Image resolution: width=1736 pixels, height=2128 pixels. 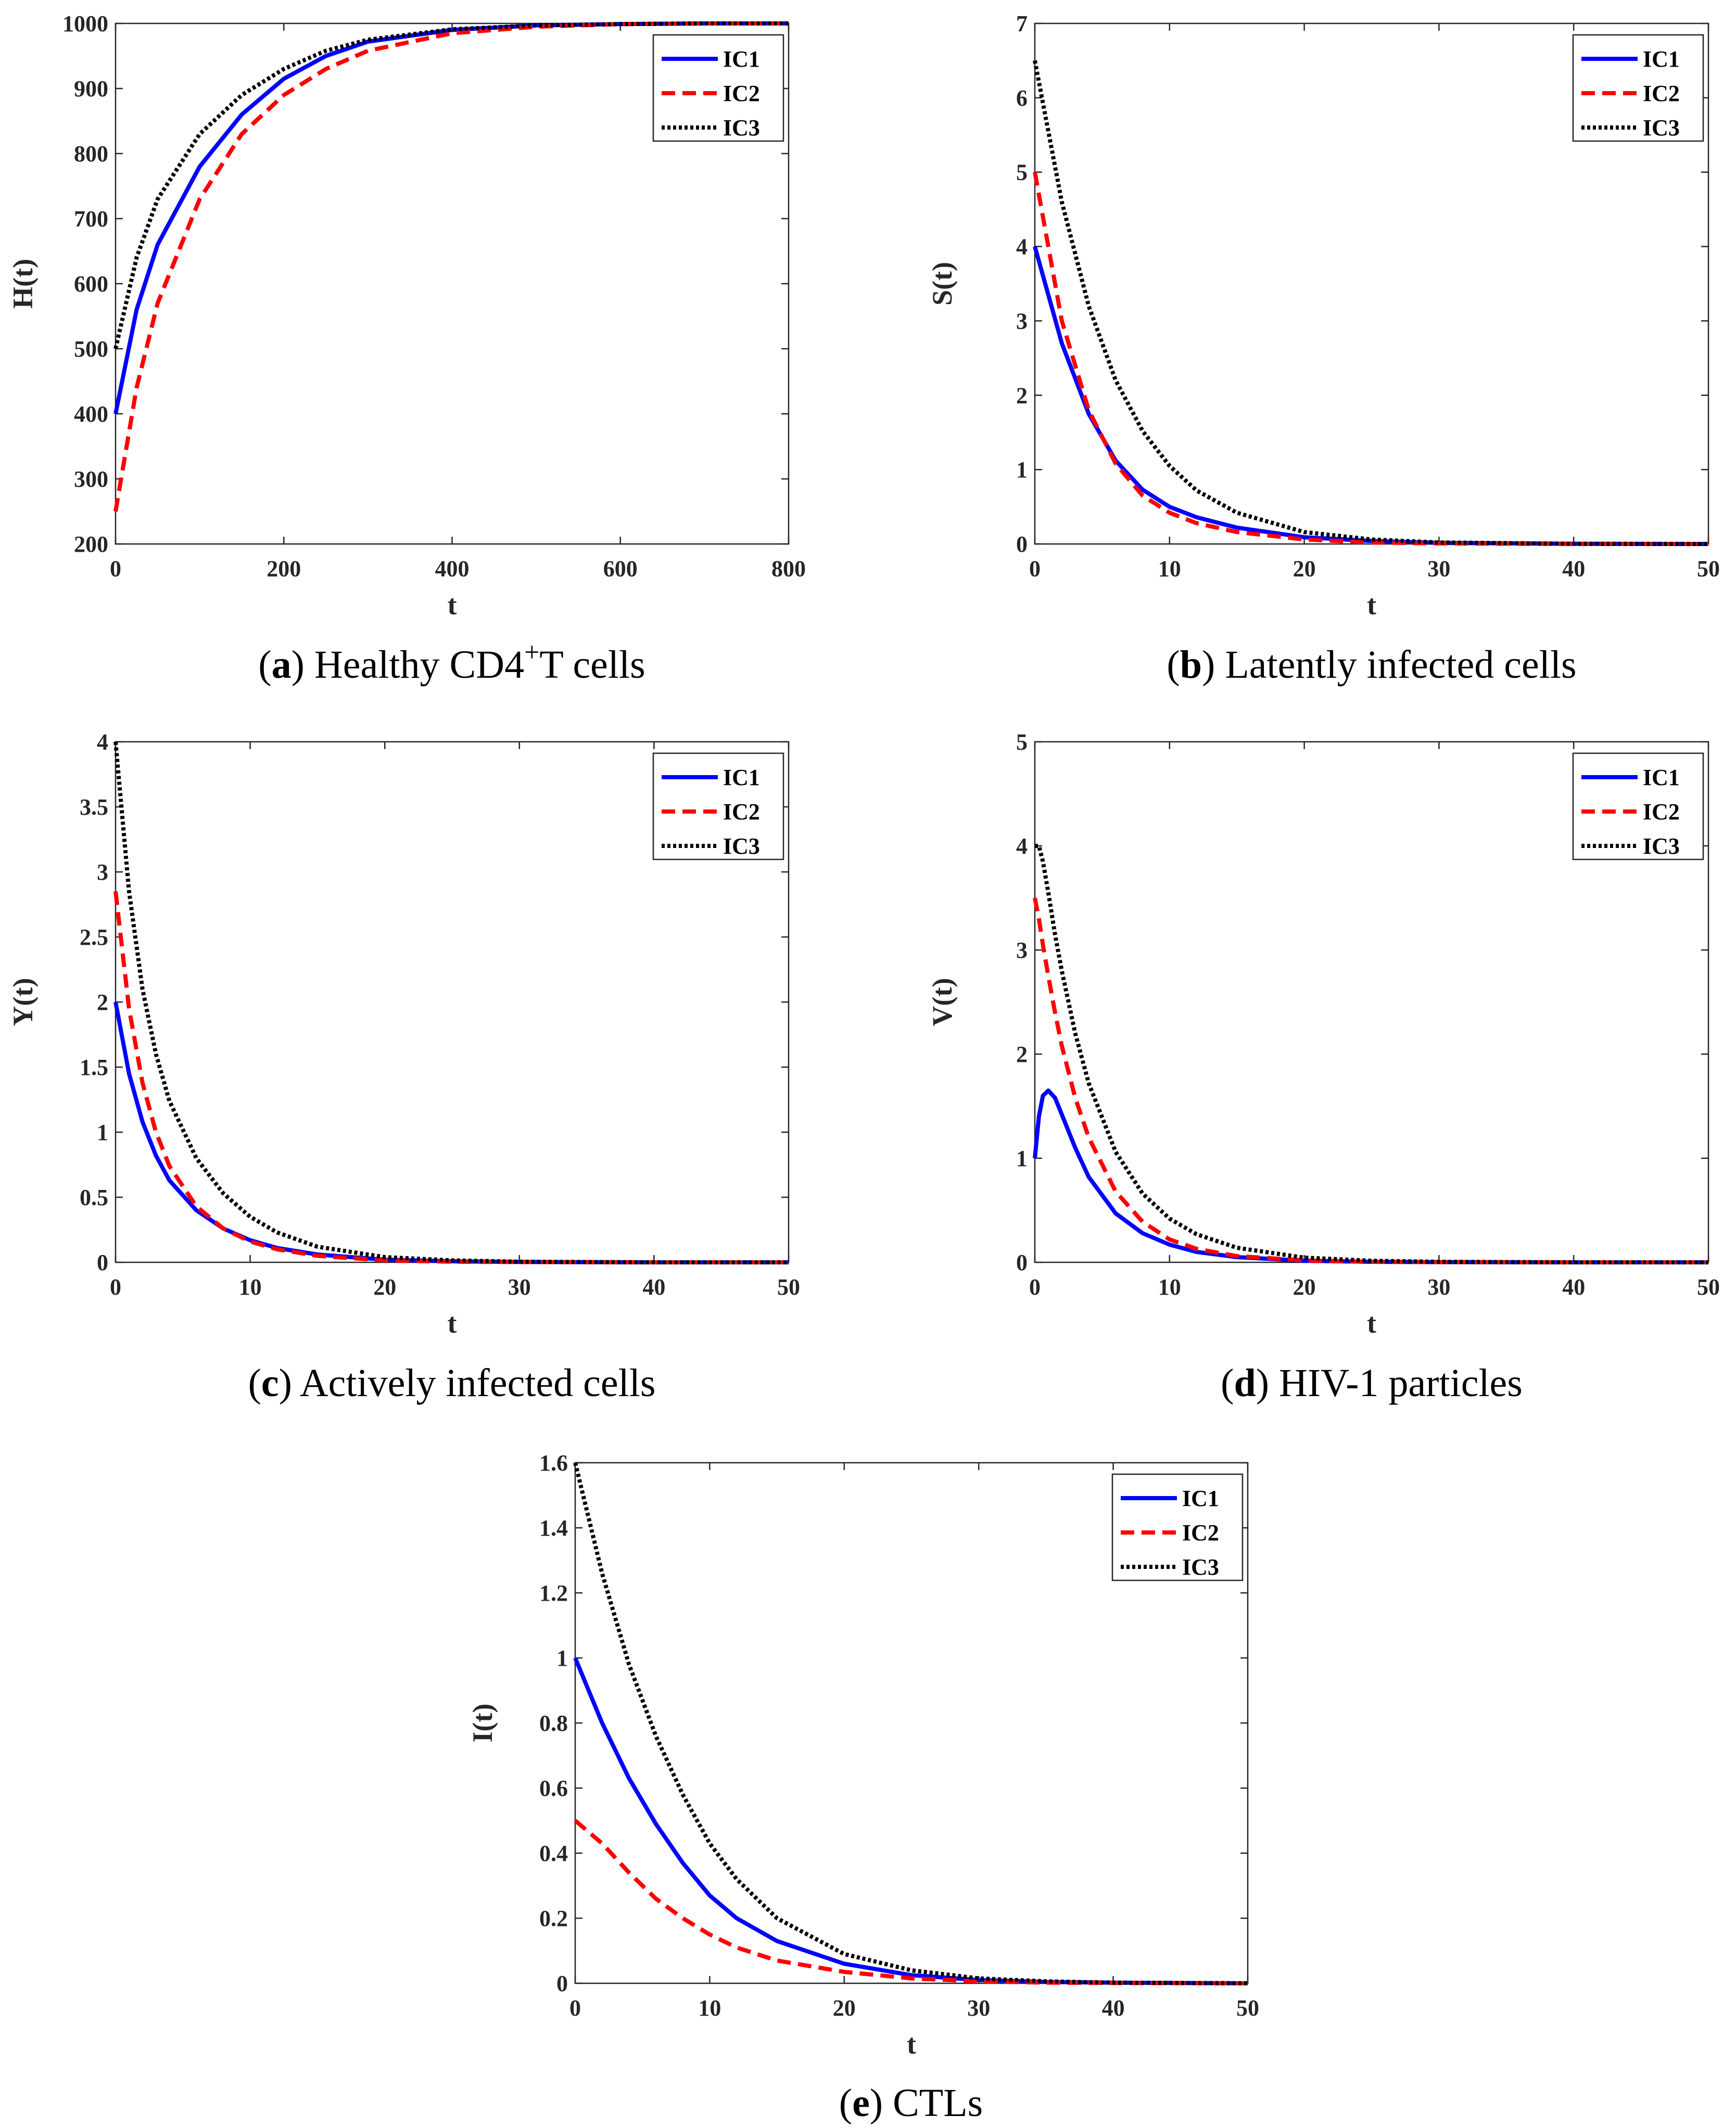 I want to click on y-tick-label: 1000, so click(x=85, y=23).